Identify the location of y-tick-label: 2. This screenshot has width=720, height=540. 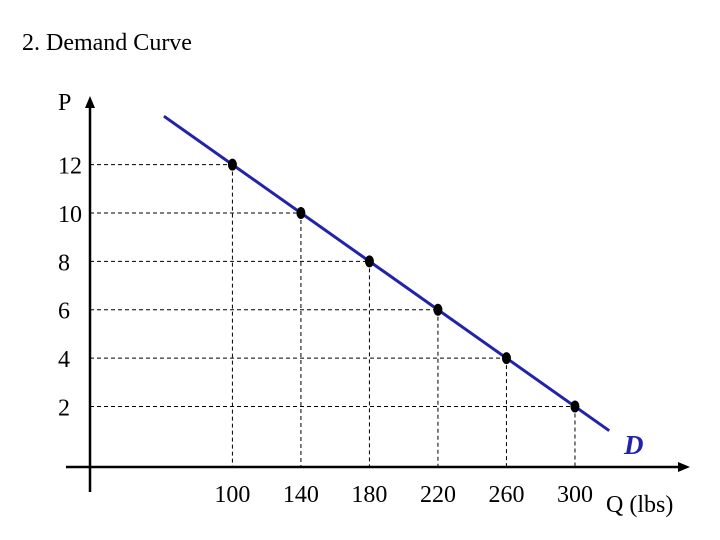
(64, 409).